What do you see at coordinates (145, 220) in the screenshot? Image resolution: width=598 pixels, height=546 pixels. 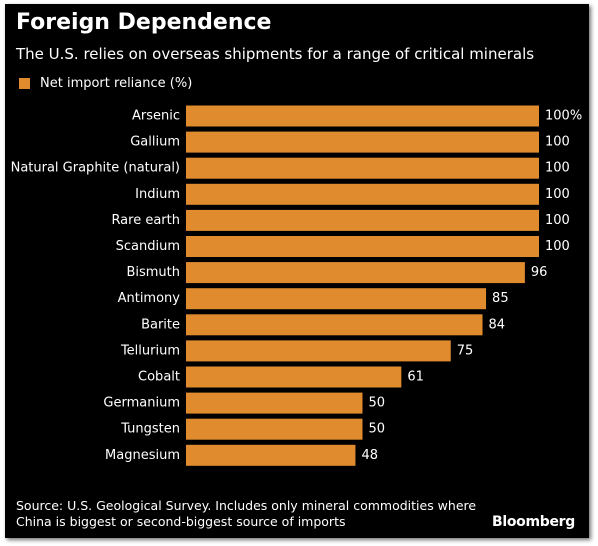 I see `category-label: Rare earth` at bounding box center [145, 220].